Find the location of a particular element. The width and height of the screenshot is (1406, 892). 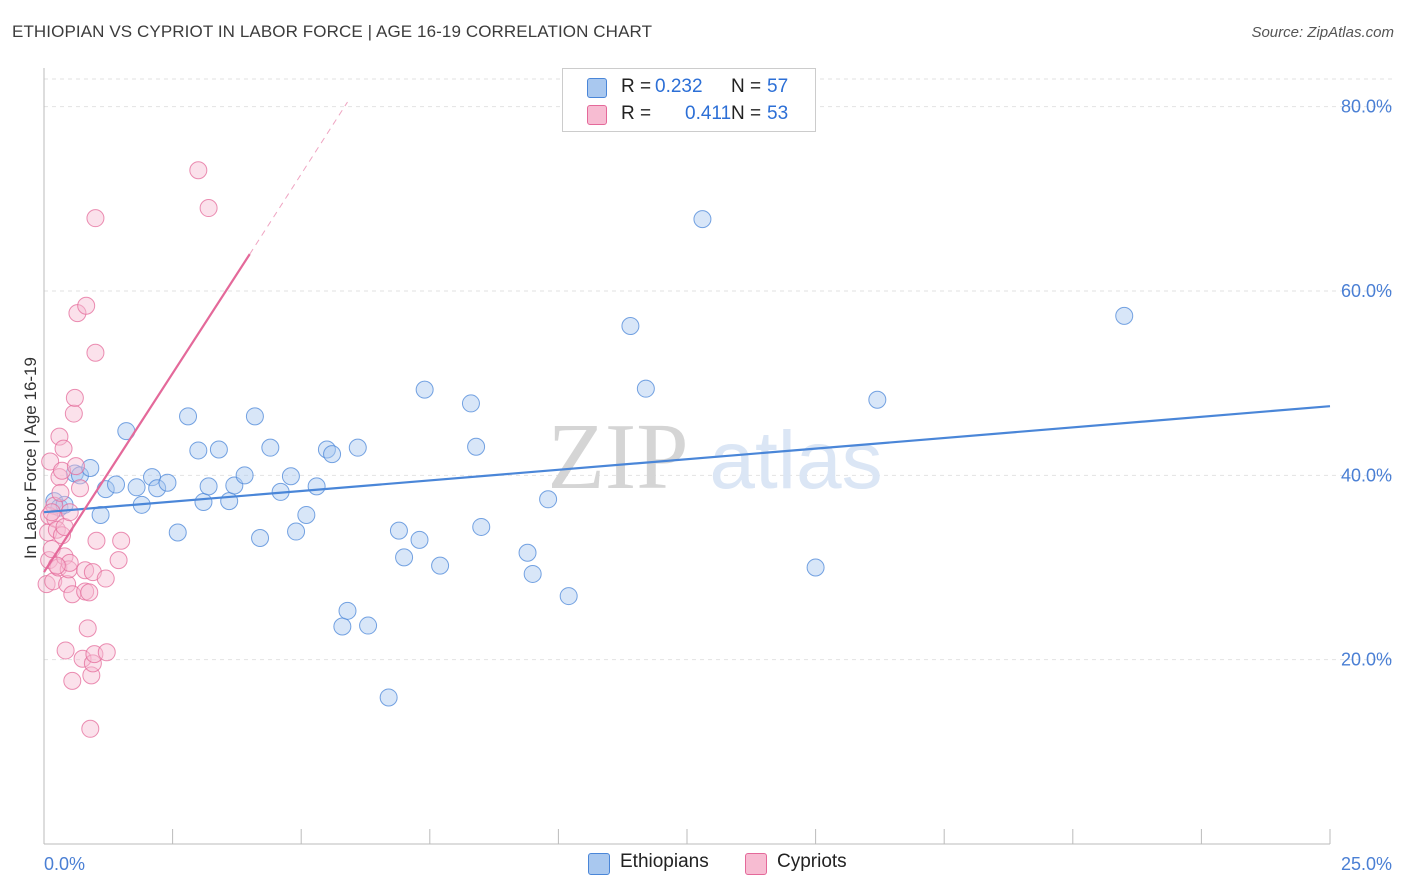

cypriots-points is located at coordinates (127, 449).